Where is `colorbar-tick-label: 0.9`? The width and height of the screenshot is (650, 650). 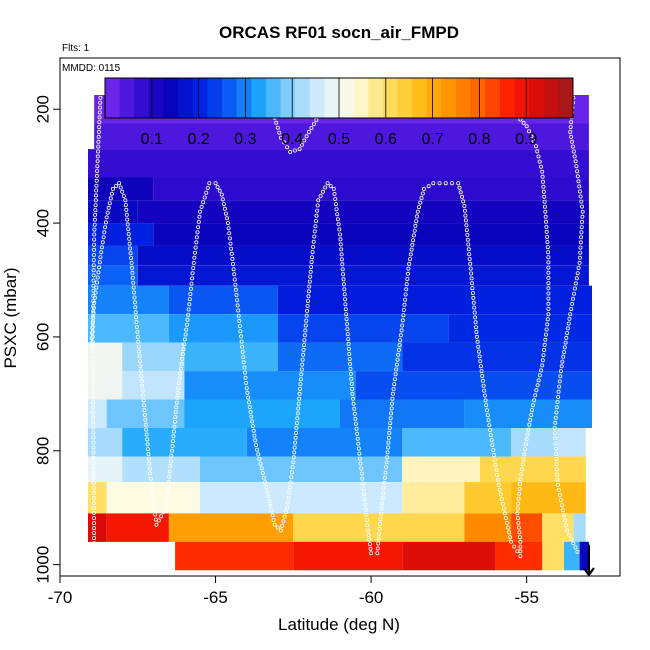 colorbar-tick-label: 0.9 is located at coordinates (526, 139).